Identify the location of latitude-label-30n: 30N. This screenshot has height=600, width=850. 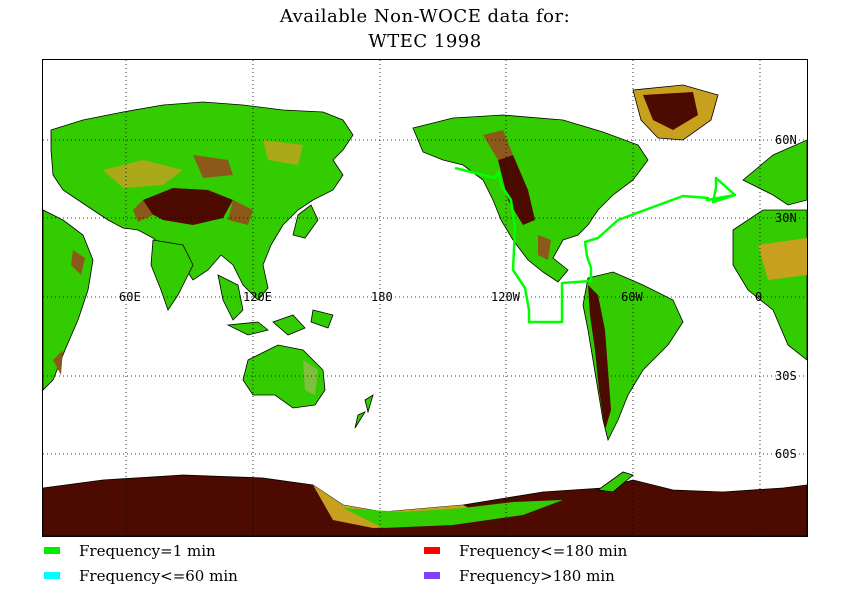
(786, 218).